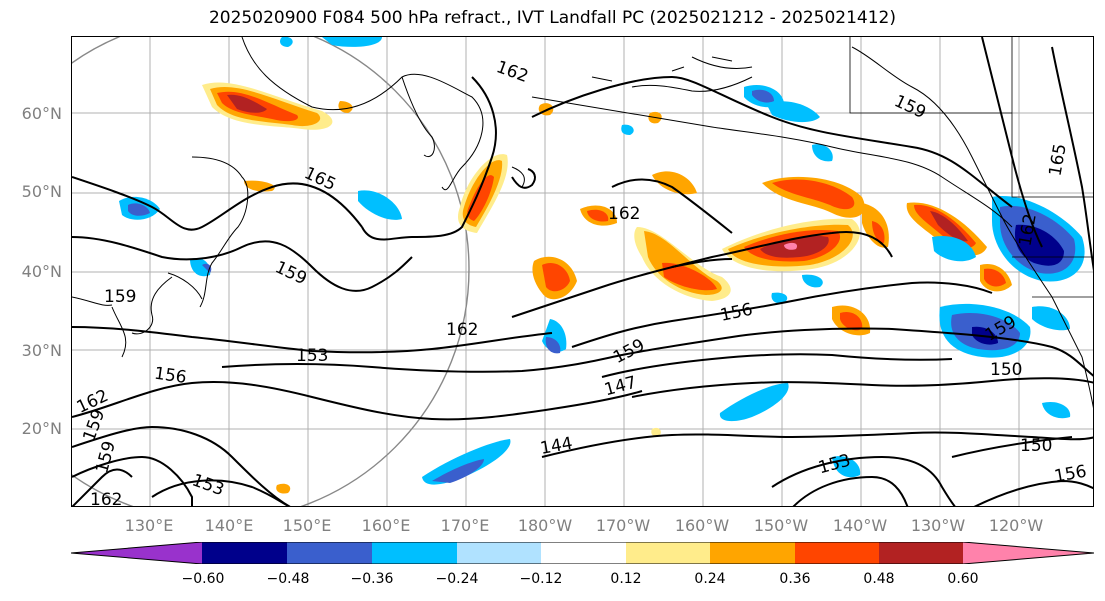  What do you see at coordinates (149, 525) in the screenshot?
I see `lon-label-130e: 130°E` at bounding box center [149, 525].